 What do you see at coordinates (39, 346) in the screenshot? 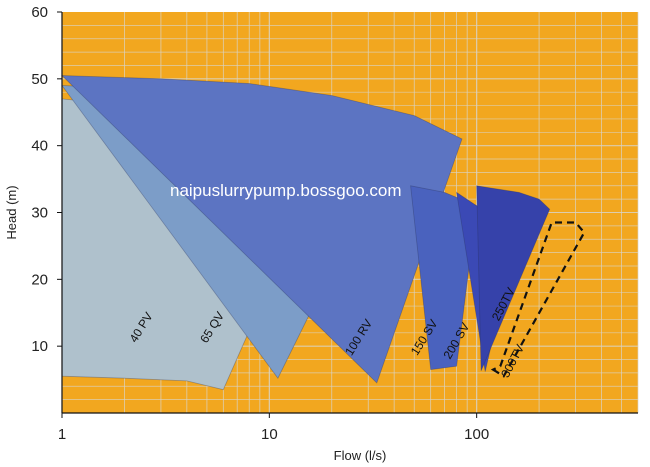
I see `y-tick-label: 10` at bounding box center [39, 346].